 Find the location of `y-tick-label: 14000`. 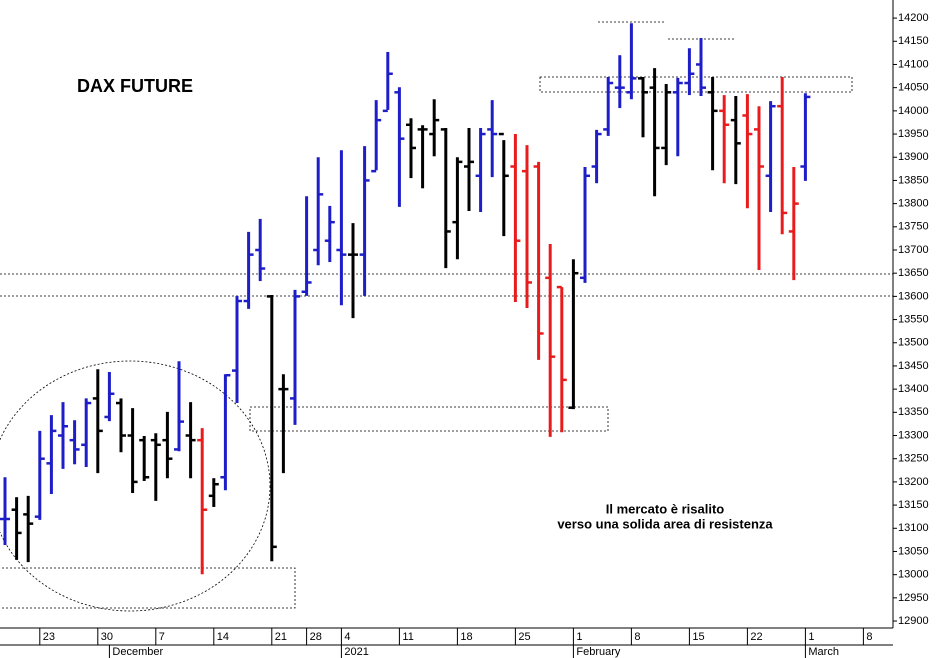

y-tick-label: 14000 is located at coordinates (913, 111).